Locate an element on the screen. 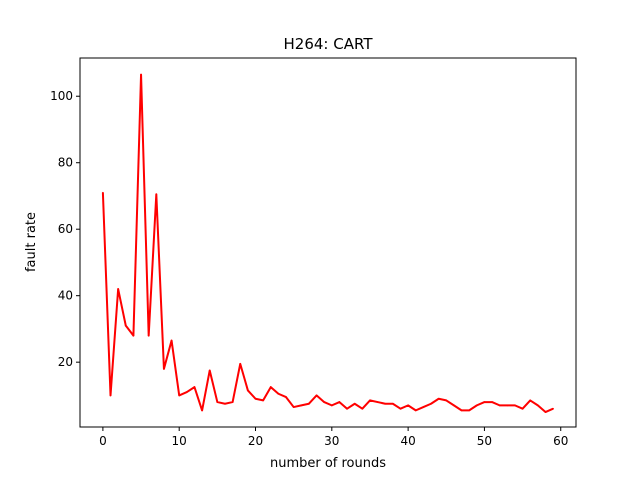  y-tick-label: 100 is located at coordinates (61, 96).